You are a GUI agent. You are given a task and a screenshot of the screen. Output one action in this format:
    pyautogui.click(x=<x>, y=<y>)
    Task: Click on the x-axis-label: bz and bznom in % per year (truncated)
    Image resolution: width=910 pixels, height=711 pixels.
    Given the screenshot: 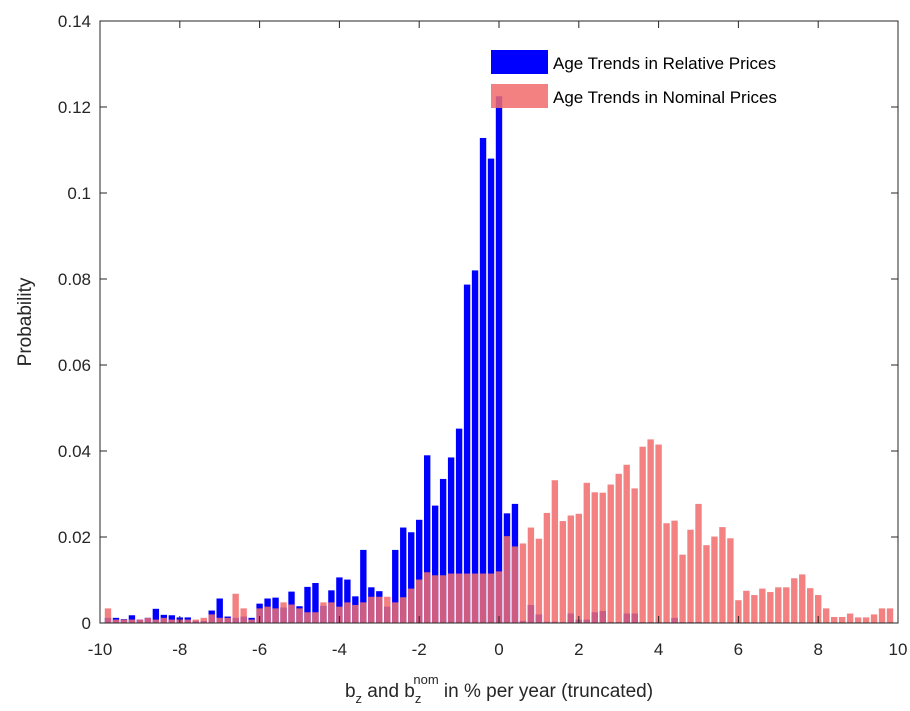 What is the action you would take?
    pyautogui.click(x=499, y=689)
    